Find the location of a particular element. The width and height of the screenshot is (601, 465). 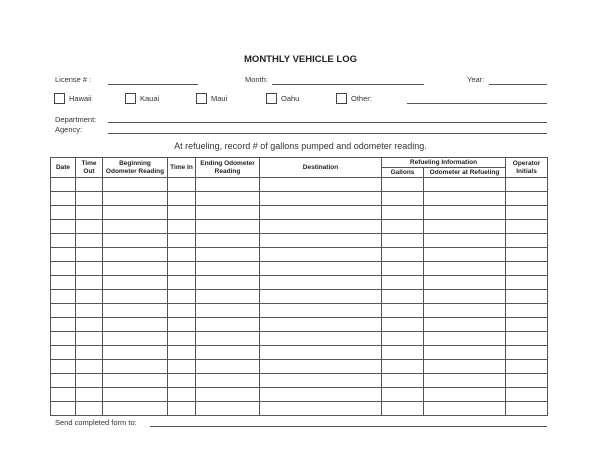

oahu-checkbox is located at coordinates (271, 98).